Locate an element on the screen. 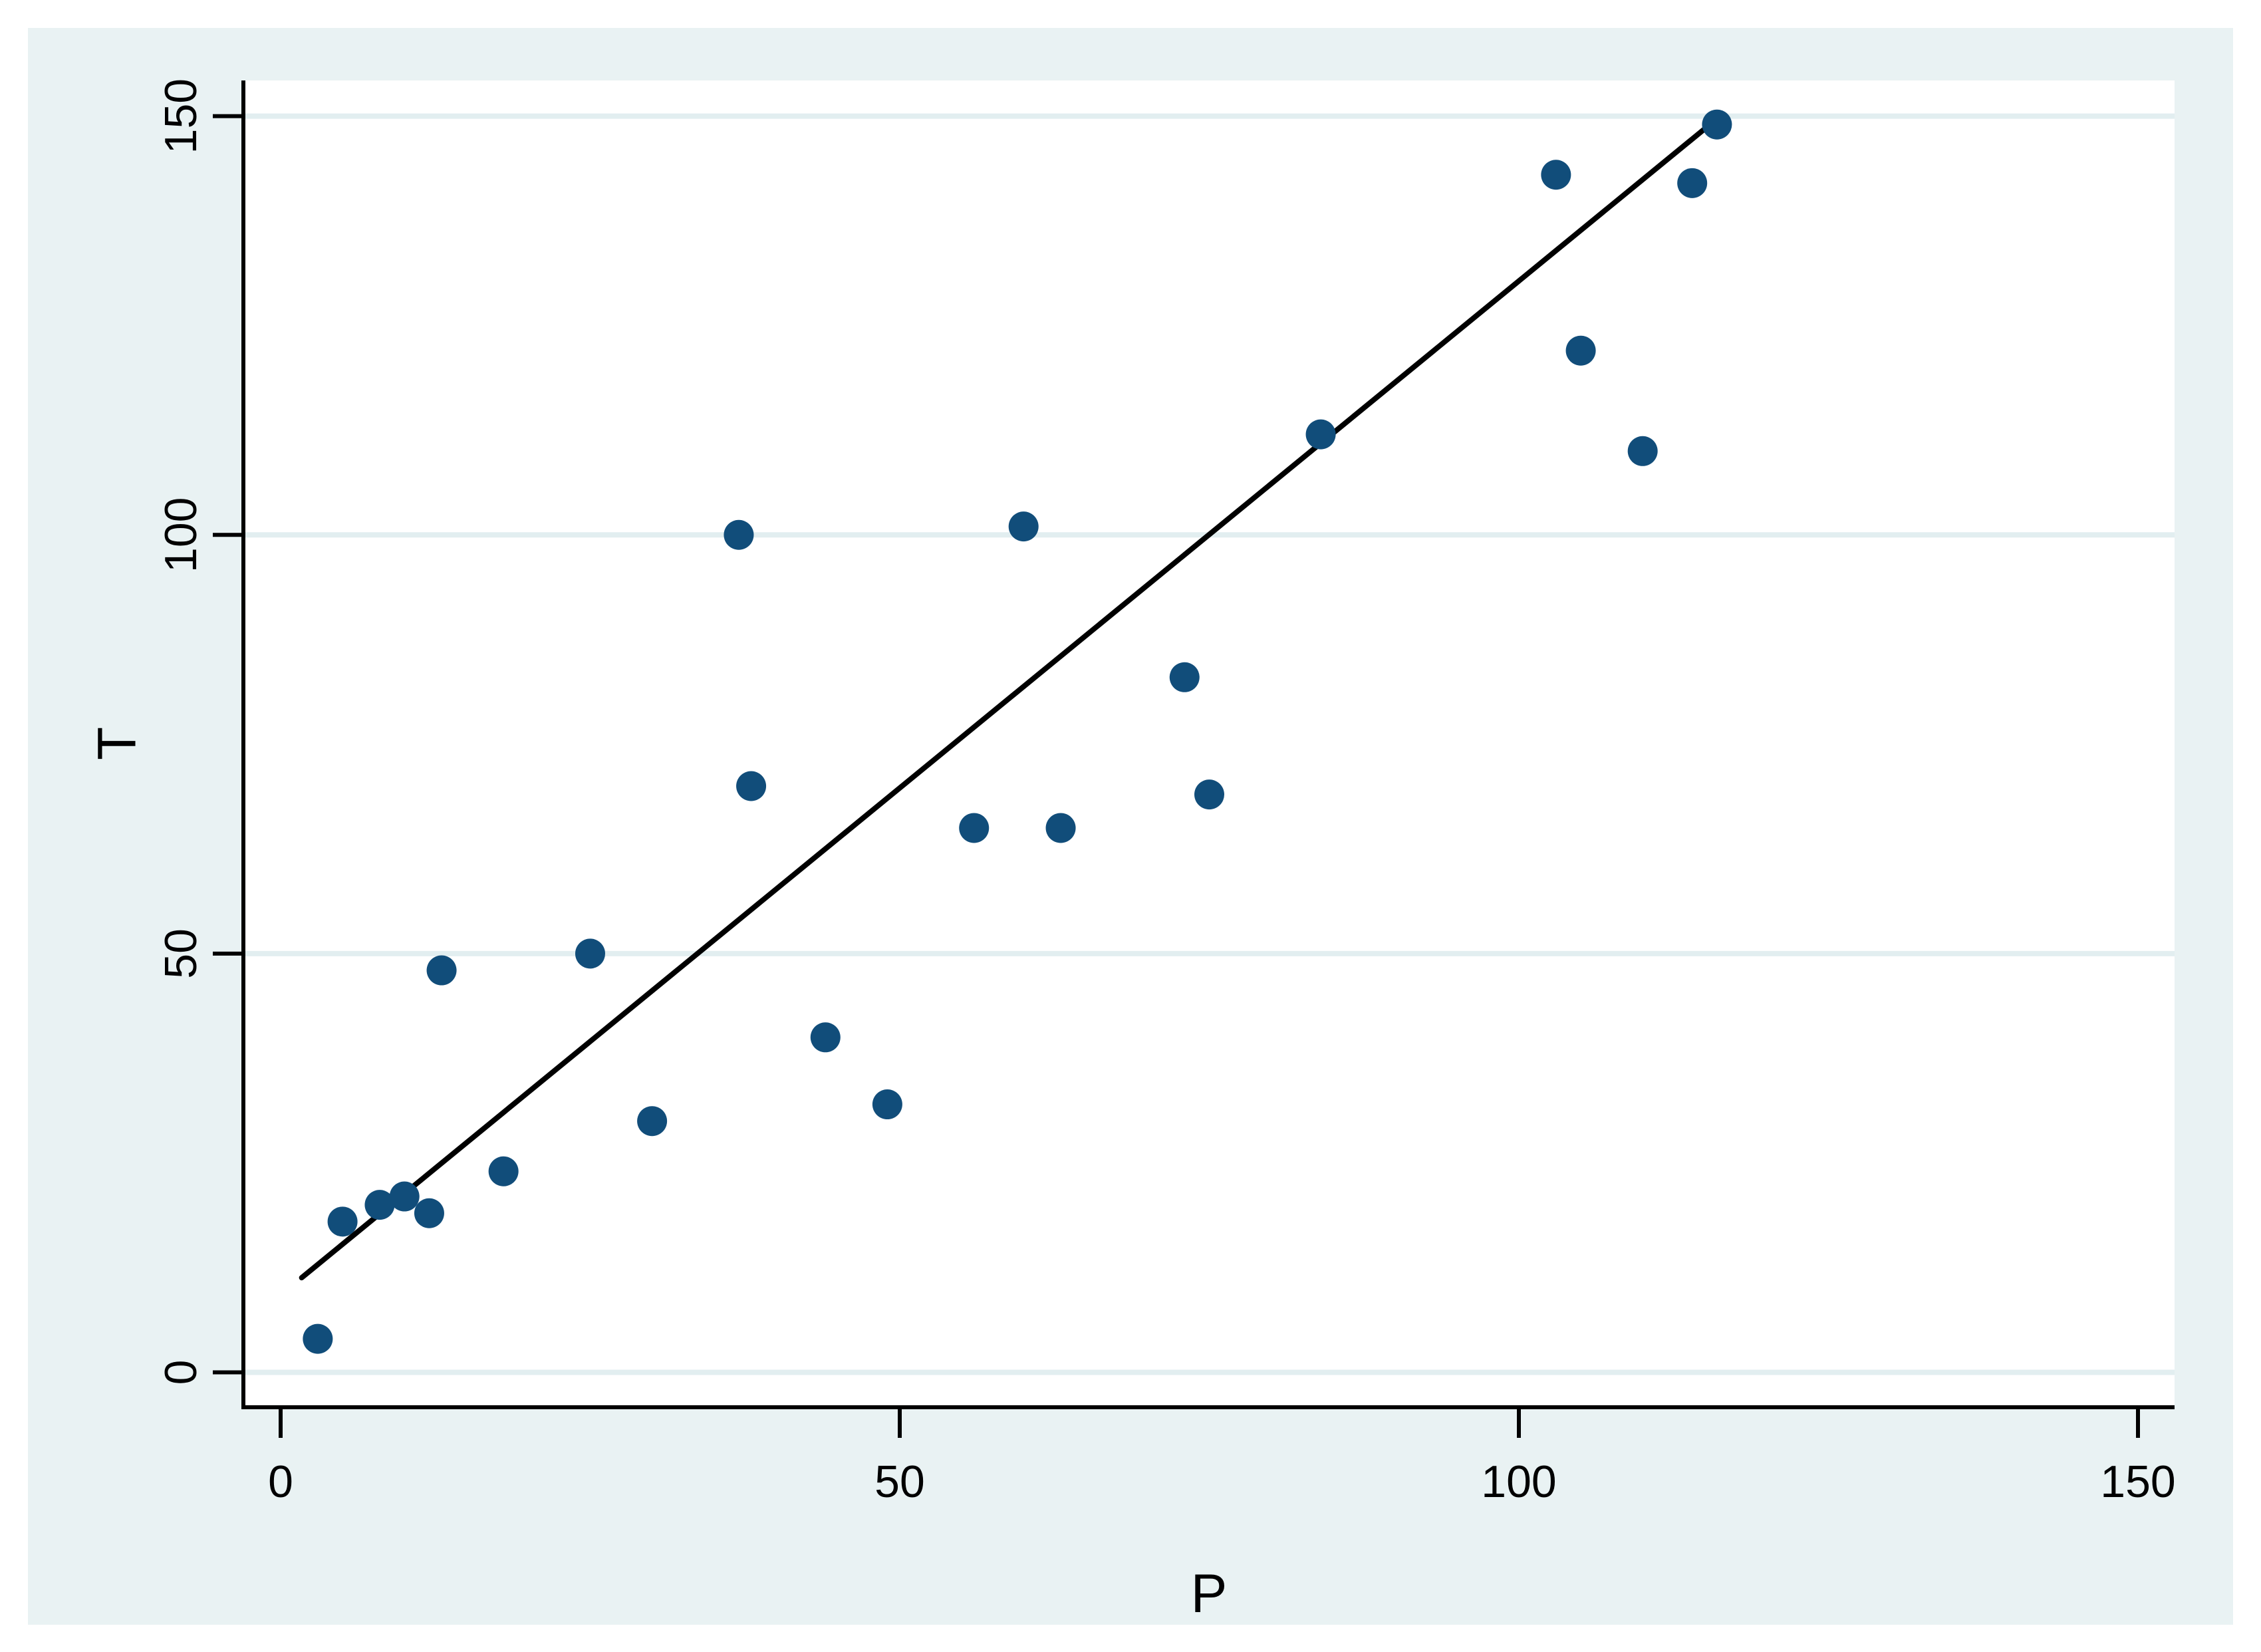 This screenshot has height=1652, width=2261. x-tick-label: 0 is located at coordinates (280, 1481).